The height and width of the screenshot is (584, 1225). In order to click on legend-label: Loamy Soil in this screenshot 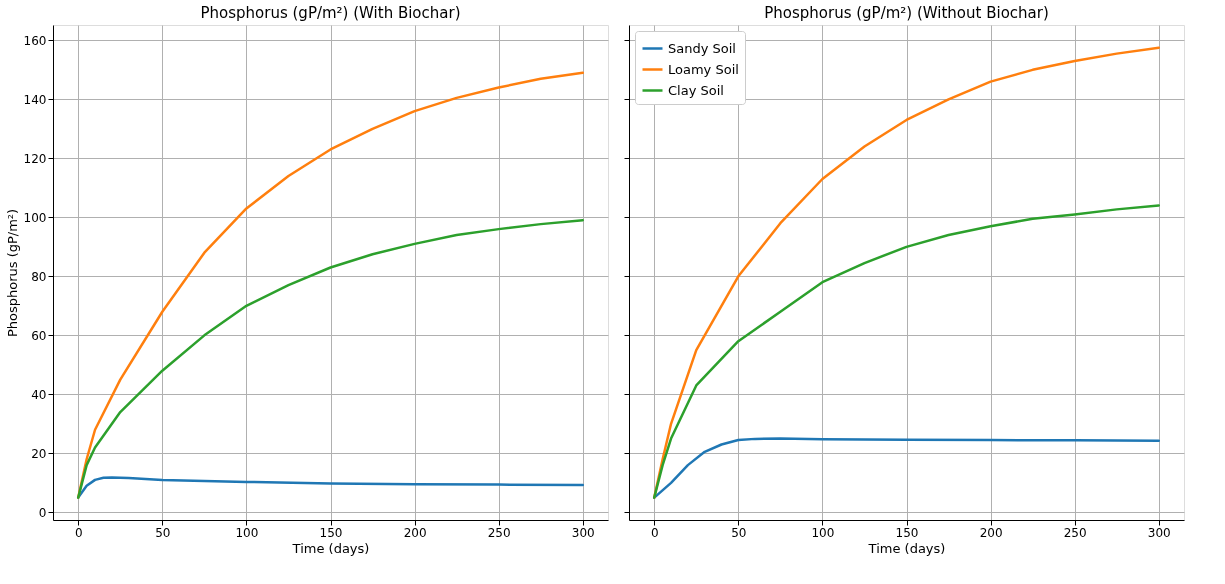, I will do `click(703, 69)`.